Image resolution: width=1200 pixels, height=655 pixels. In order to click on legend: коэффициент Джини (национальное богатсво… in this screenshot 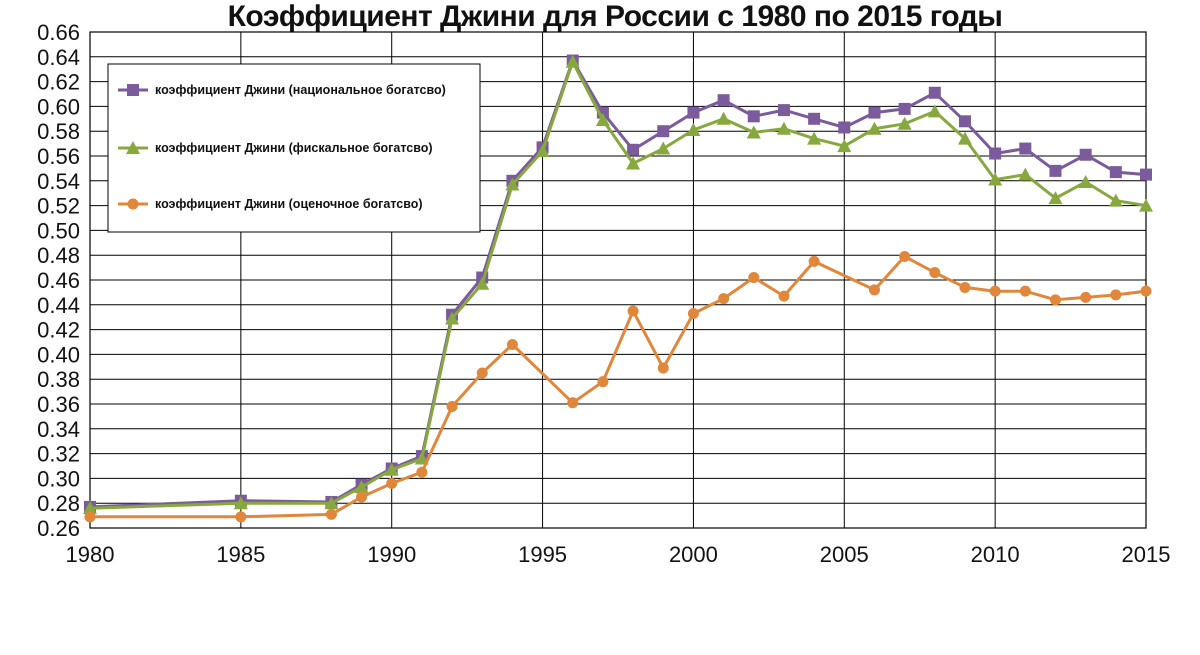, I will do `click(294, 148)`.